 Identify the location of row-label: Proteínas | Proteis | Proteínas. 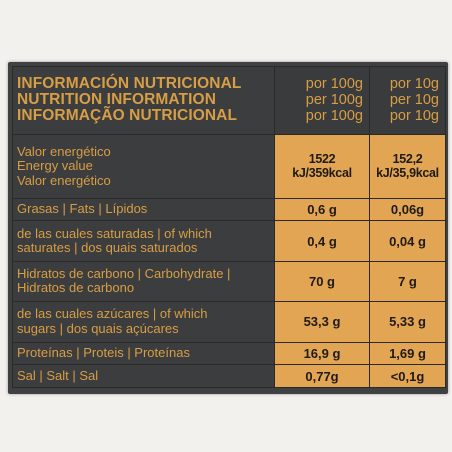
(143, 353).